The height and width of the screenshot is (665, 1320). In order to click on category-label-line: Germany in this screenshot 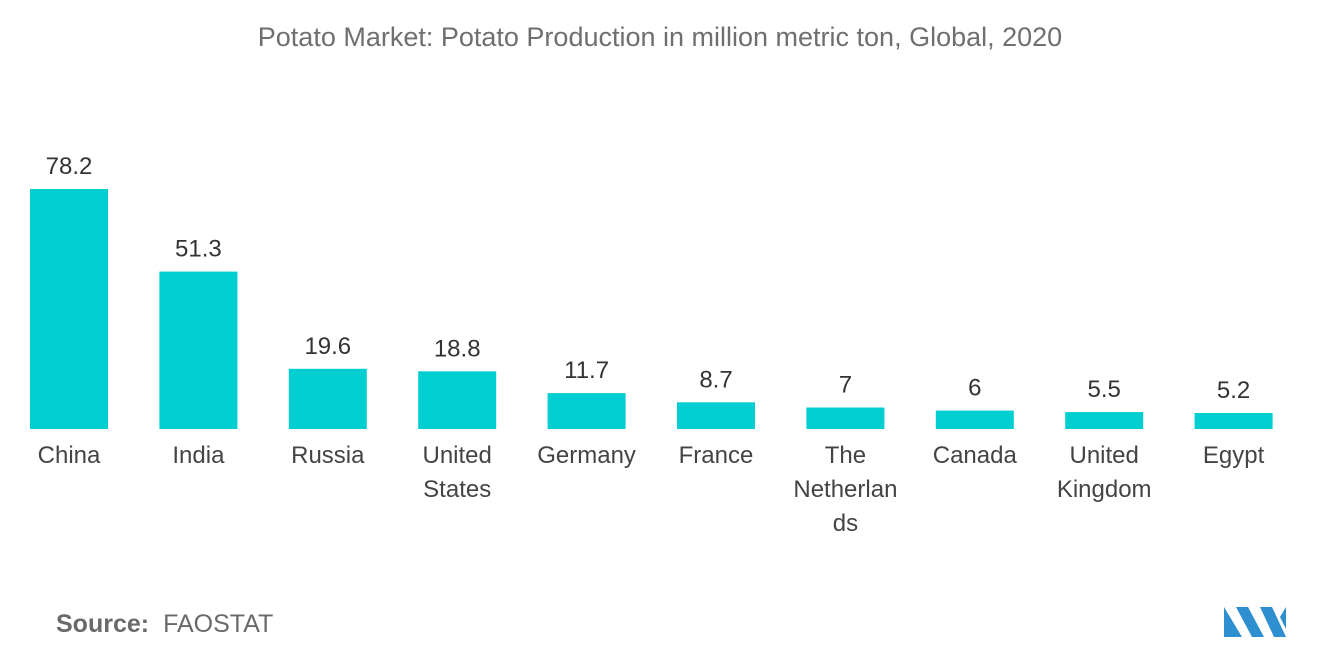, I will do `click(586, 455)`.